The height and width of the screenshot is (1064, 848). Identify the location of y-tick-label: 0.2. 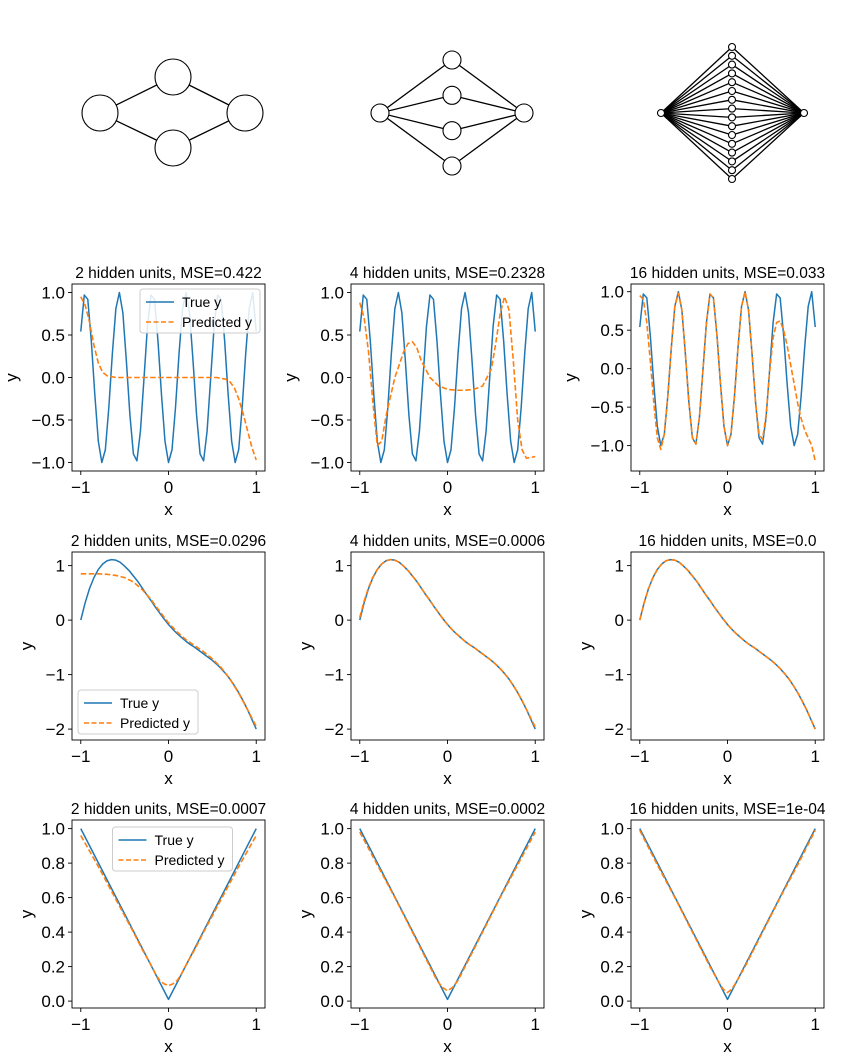
(53, 967).